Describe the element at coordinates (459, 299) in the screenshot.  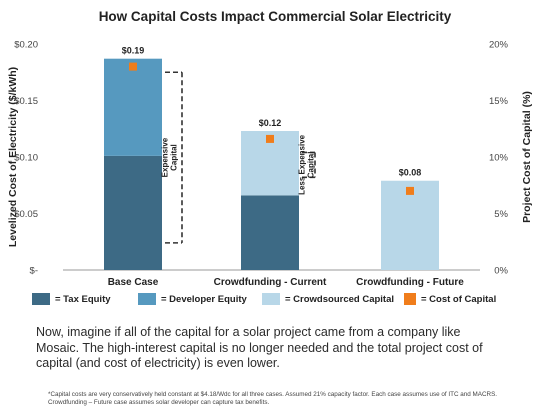
I see `legend-label: = Cost of Capital` at that location.